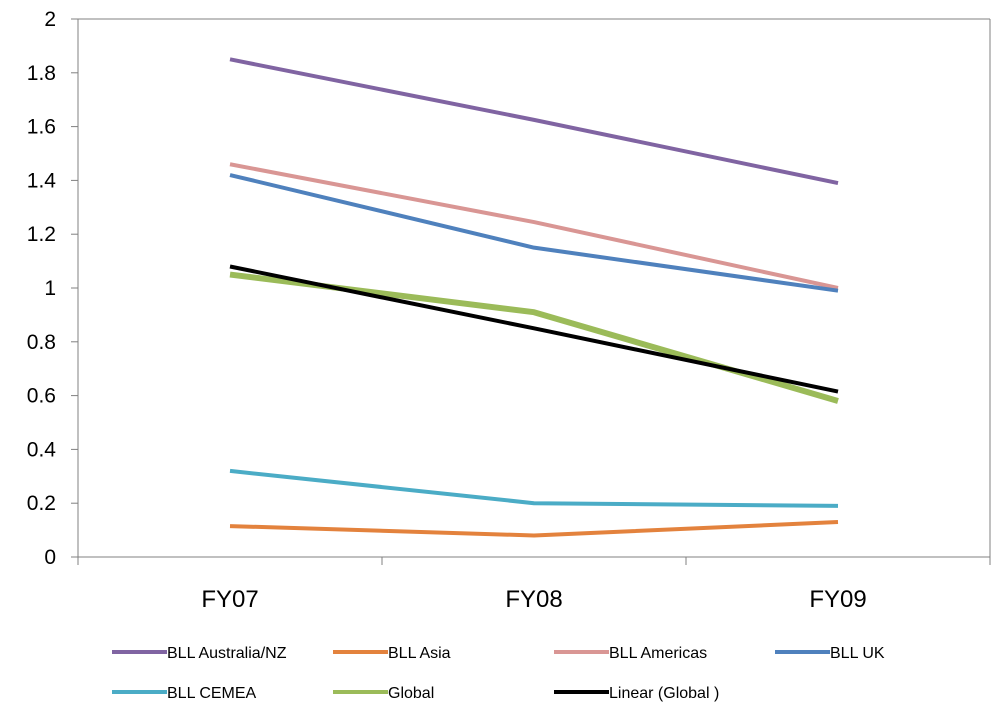 The width and height of the screenshot is (992, 706). I want to click on y-tick-label: 1, so click(50, 288).